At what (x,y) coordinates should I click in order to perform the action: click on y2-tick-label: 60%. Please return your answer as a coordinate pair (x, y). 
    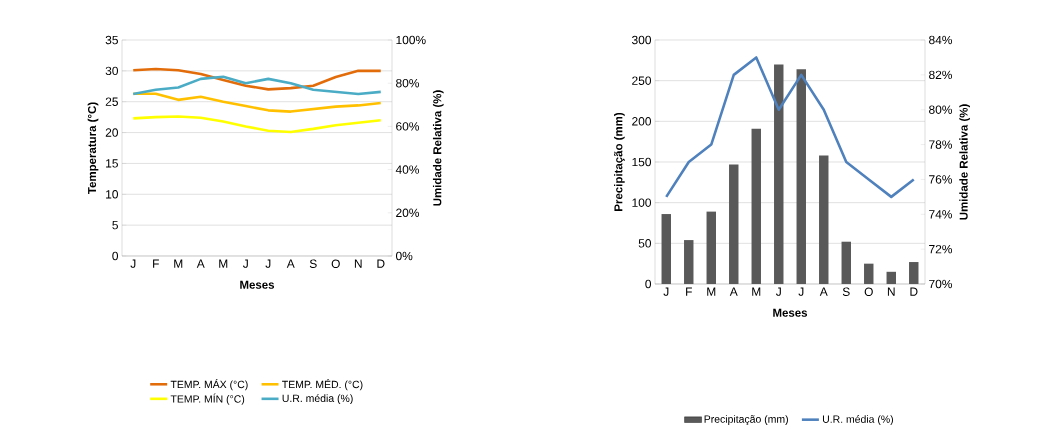
    Looking at the image, I should click on (408, 126).